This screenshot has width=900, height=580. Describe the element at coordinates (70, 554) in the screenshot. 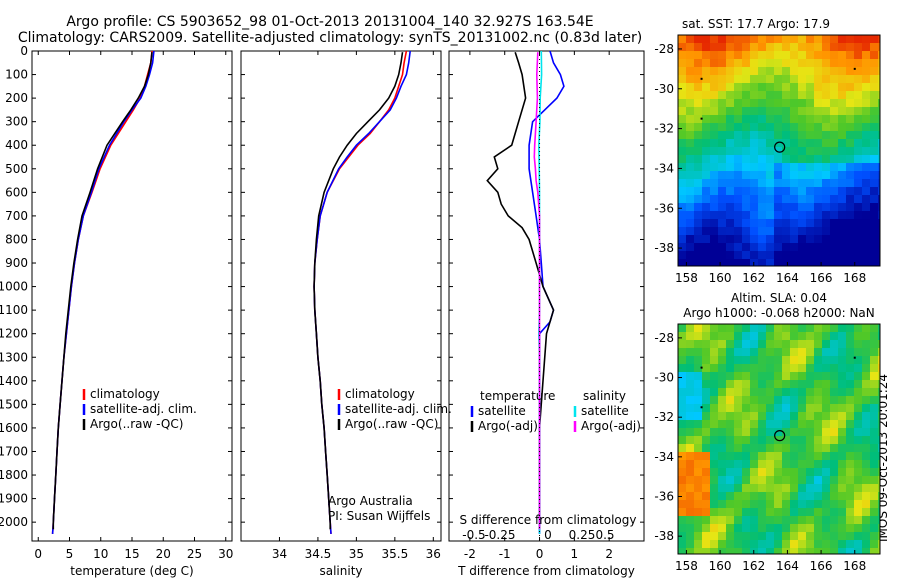

I see `x-tick-label: 5` at that location.